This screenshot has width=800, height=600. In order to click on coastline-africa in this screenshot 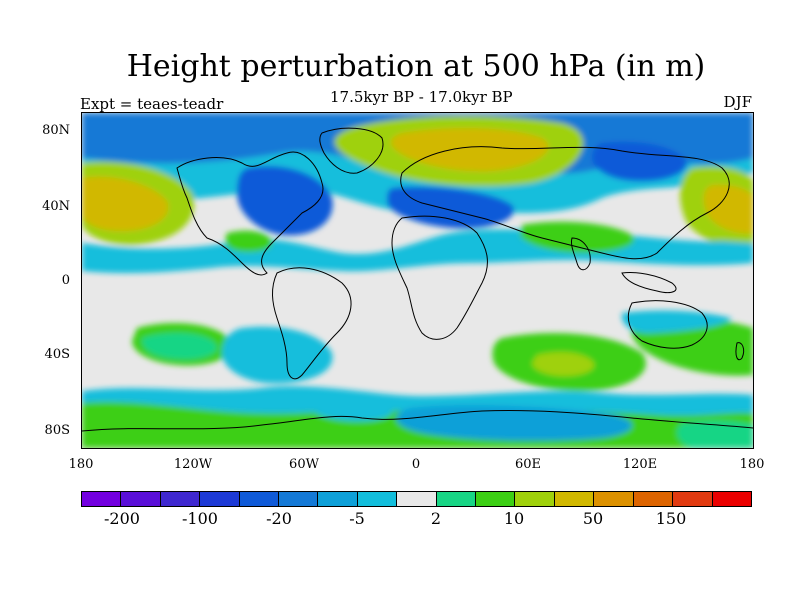, I will do `click(439, 277)`.